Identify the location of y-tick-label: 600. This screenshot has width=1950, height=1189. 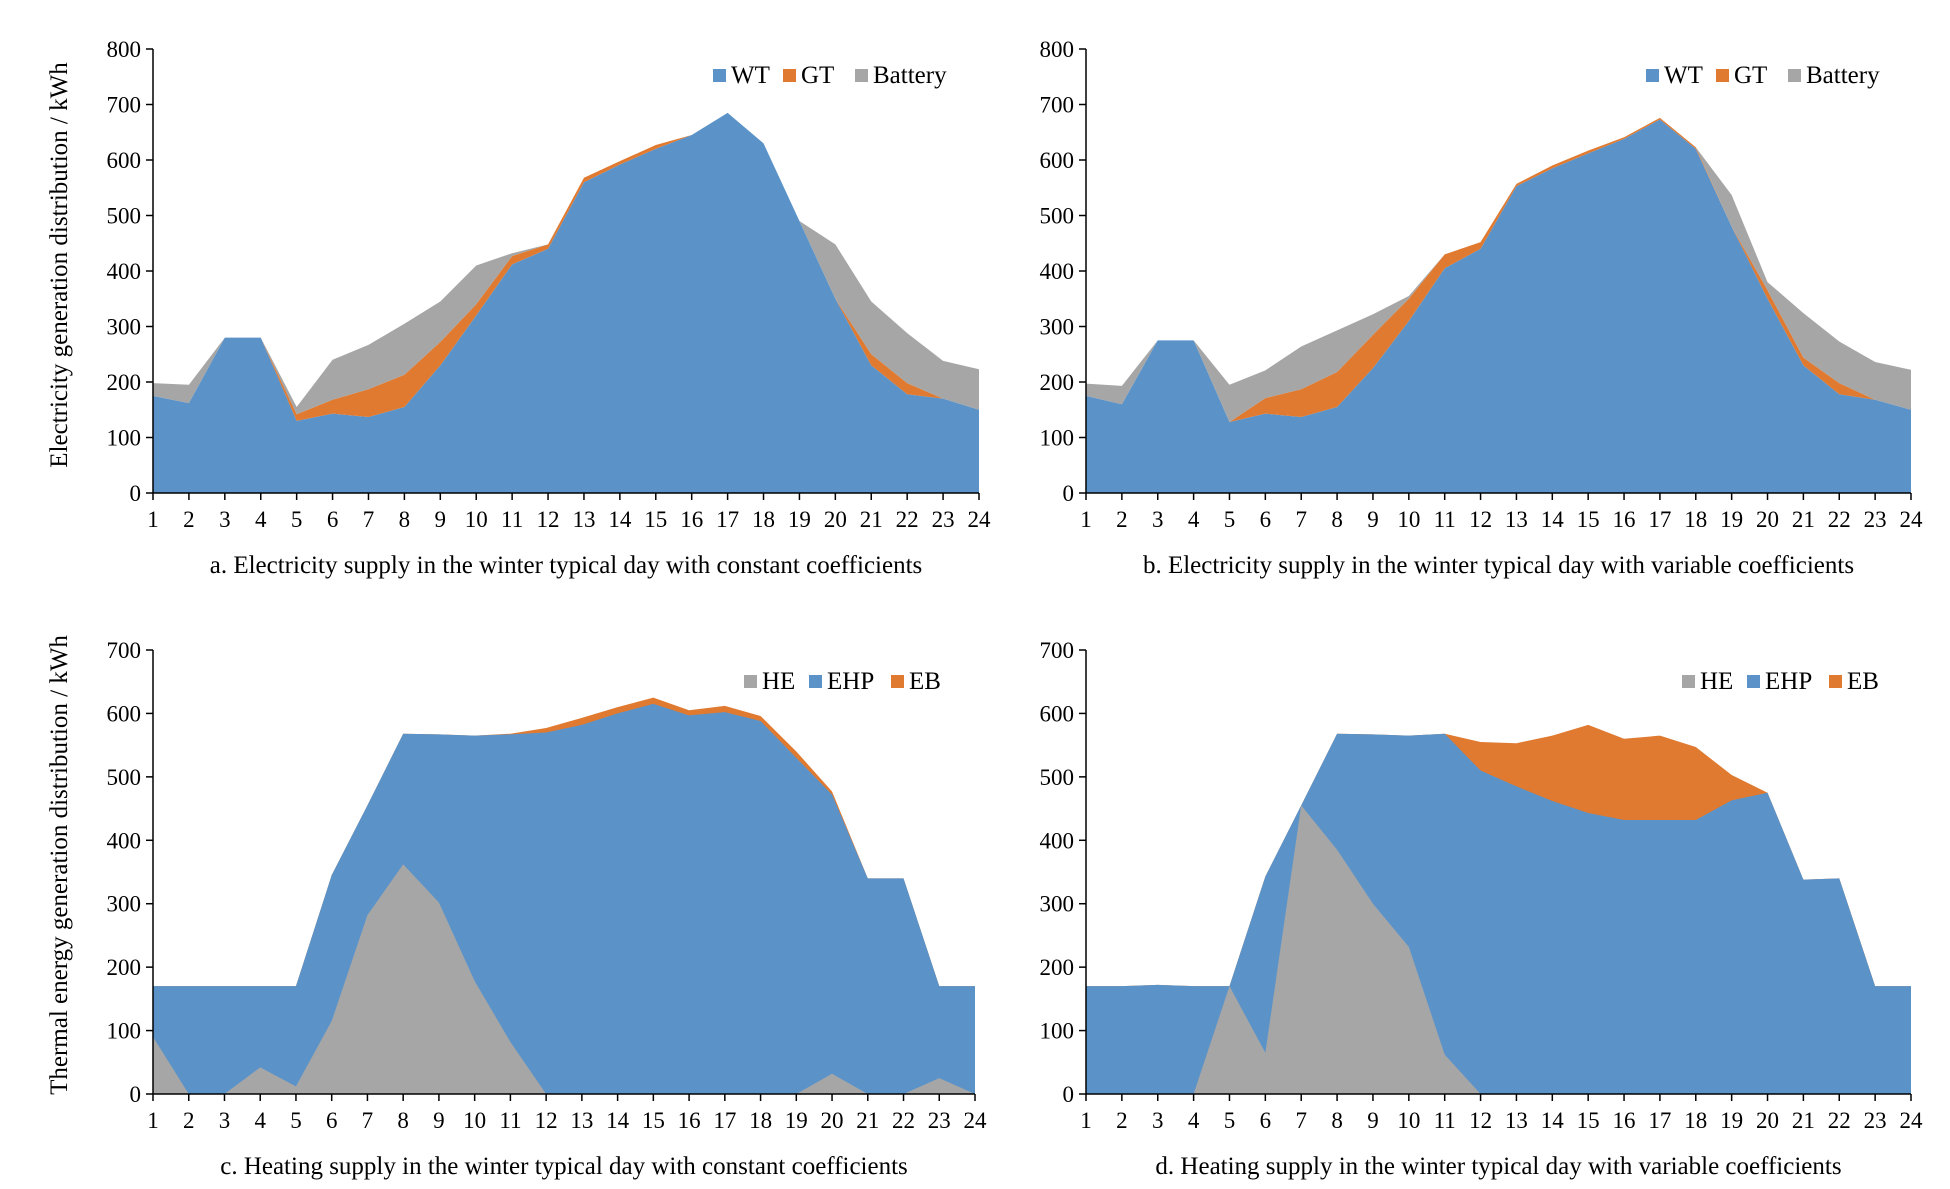
(124, 713).